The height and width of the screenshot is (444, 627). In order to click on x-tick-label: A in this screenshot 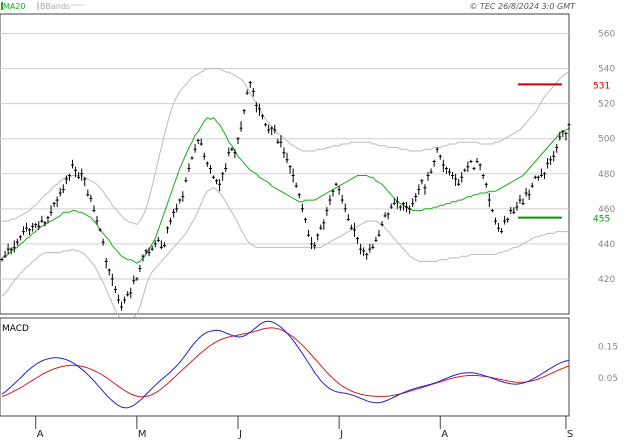, I will do `click(40, 434)`.